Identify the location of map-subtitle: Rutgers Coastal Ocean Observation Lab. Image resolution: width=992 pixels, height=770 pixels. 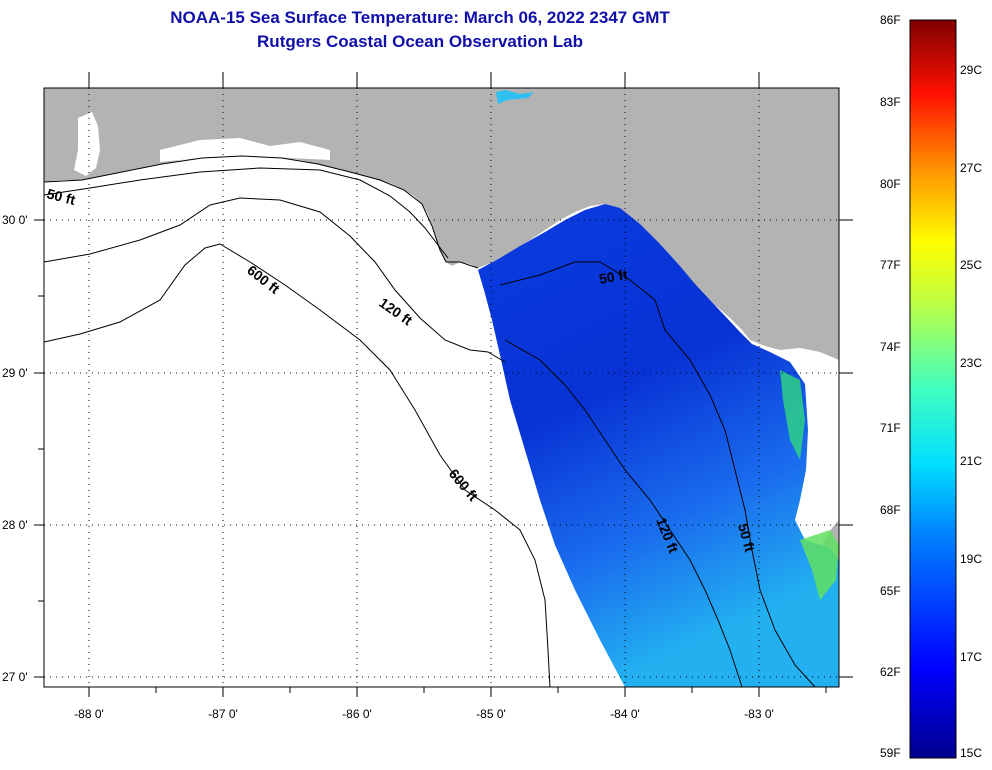
(420, 41).